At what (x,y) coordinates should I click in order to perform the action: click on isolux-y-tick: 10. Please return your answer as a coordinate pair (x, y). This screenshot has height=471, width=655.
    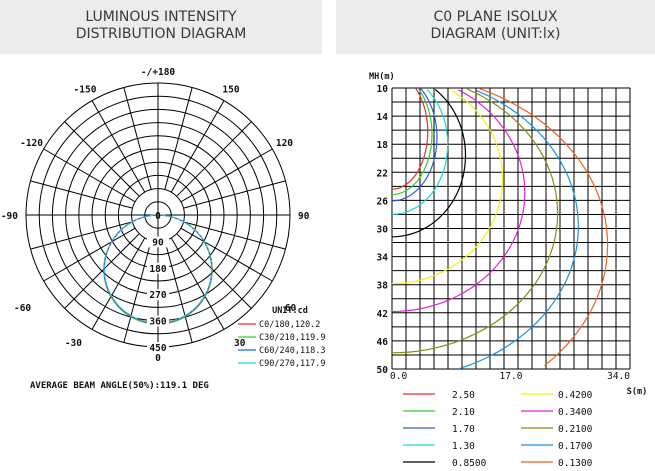
    Looking at the image, I should click on (383, 89).